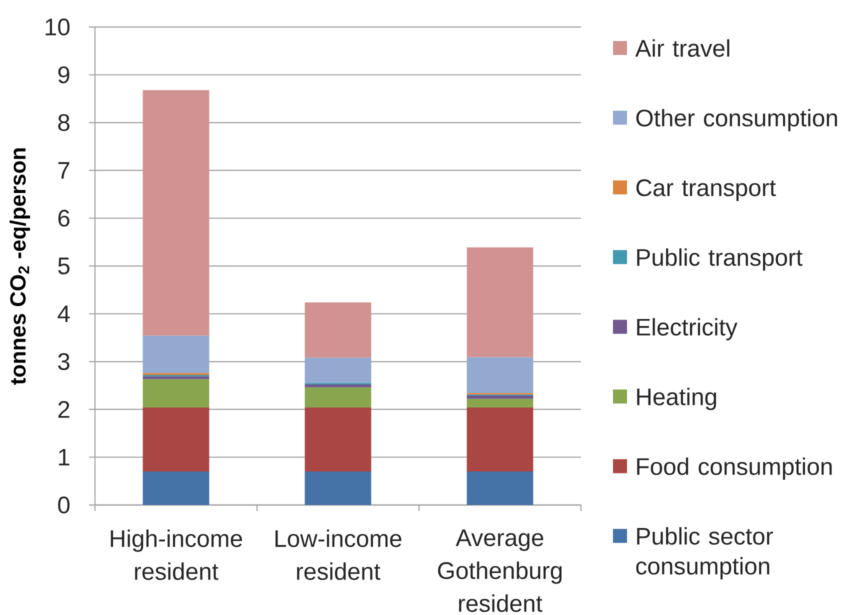 The height and width of the screenshot is (615, 844). What do you see at coordinates (687, 329) in the screenshot?
I see `legend-label: Electricity` at bounding box center [687, 329].